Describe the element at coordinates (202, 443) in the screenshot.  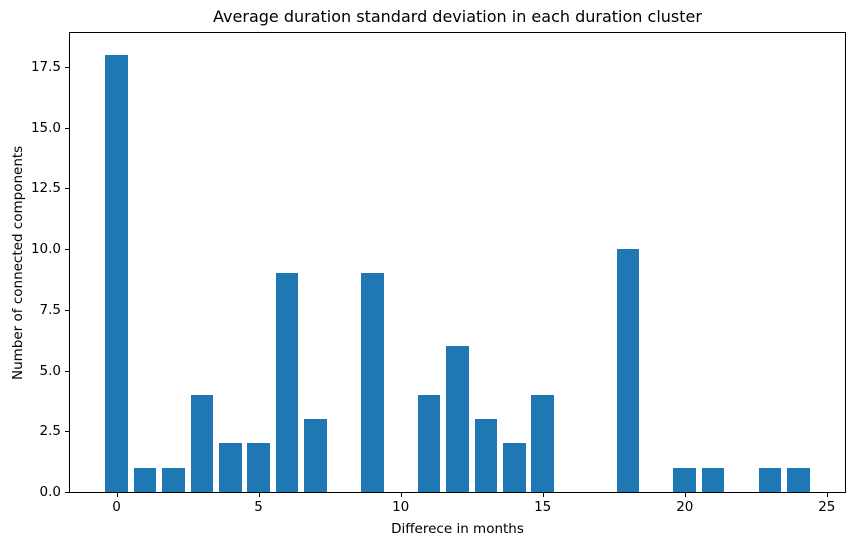
I see `bar-x3` at that location.